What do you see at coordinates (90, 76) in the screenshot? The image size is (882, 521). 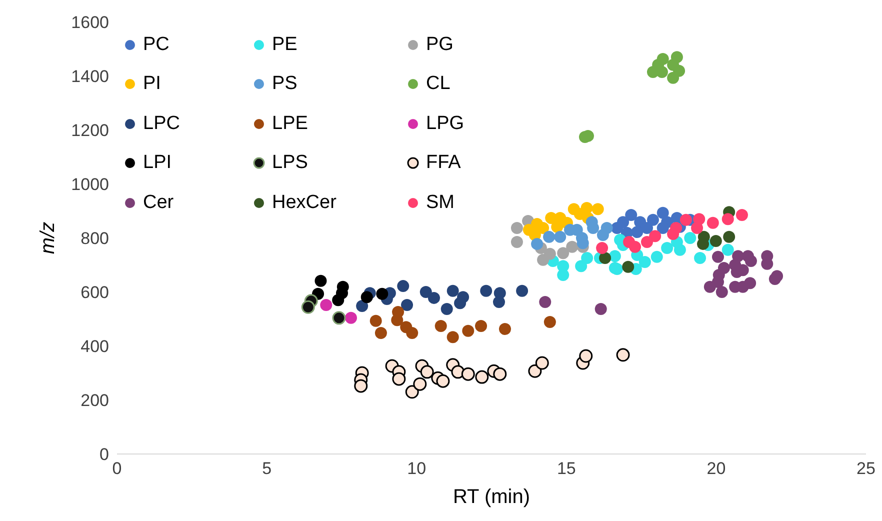 I see `y-tick-label: 1400` at bounding box center [90, 76].